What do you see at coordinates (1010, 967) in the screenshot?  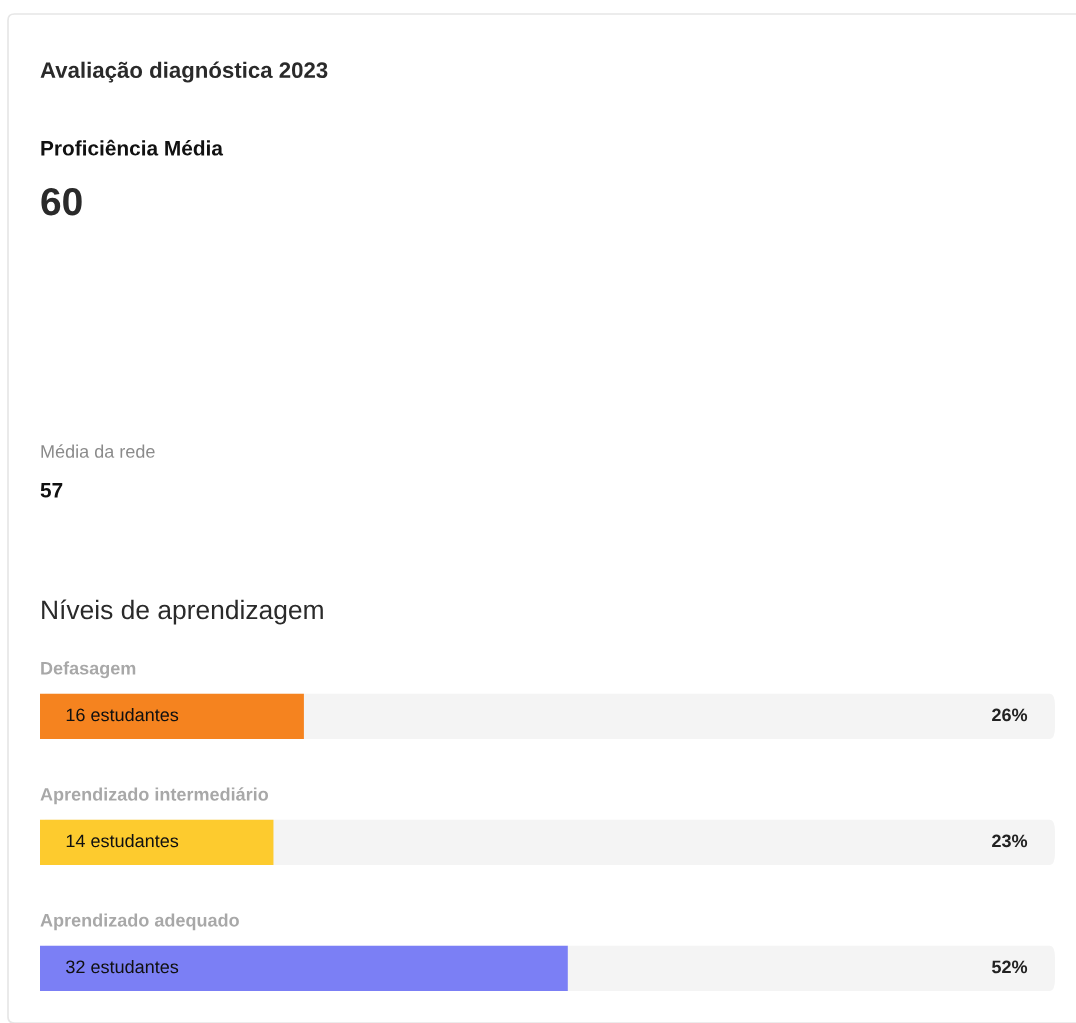 I see `data-label: 52%` at bounding box center [1010, 967].